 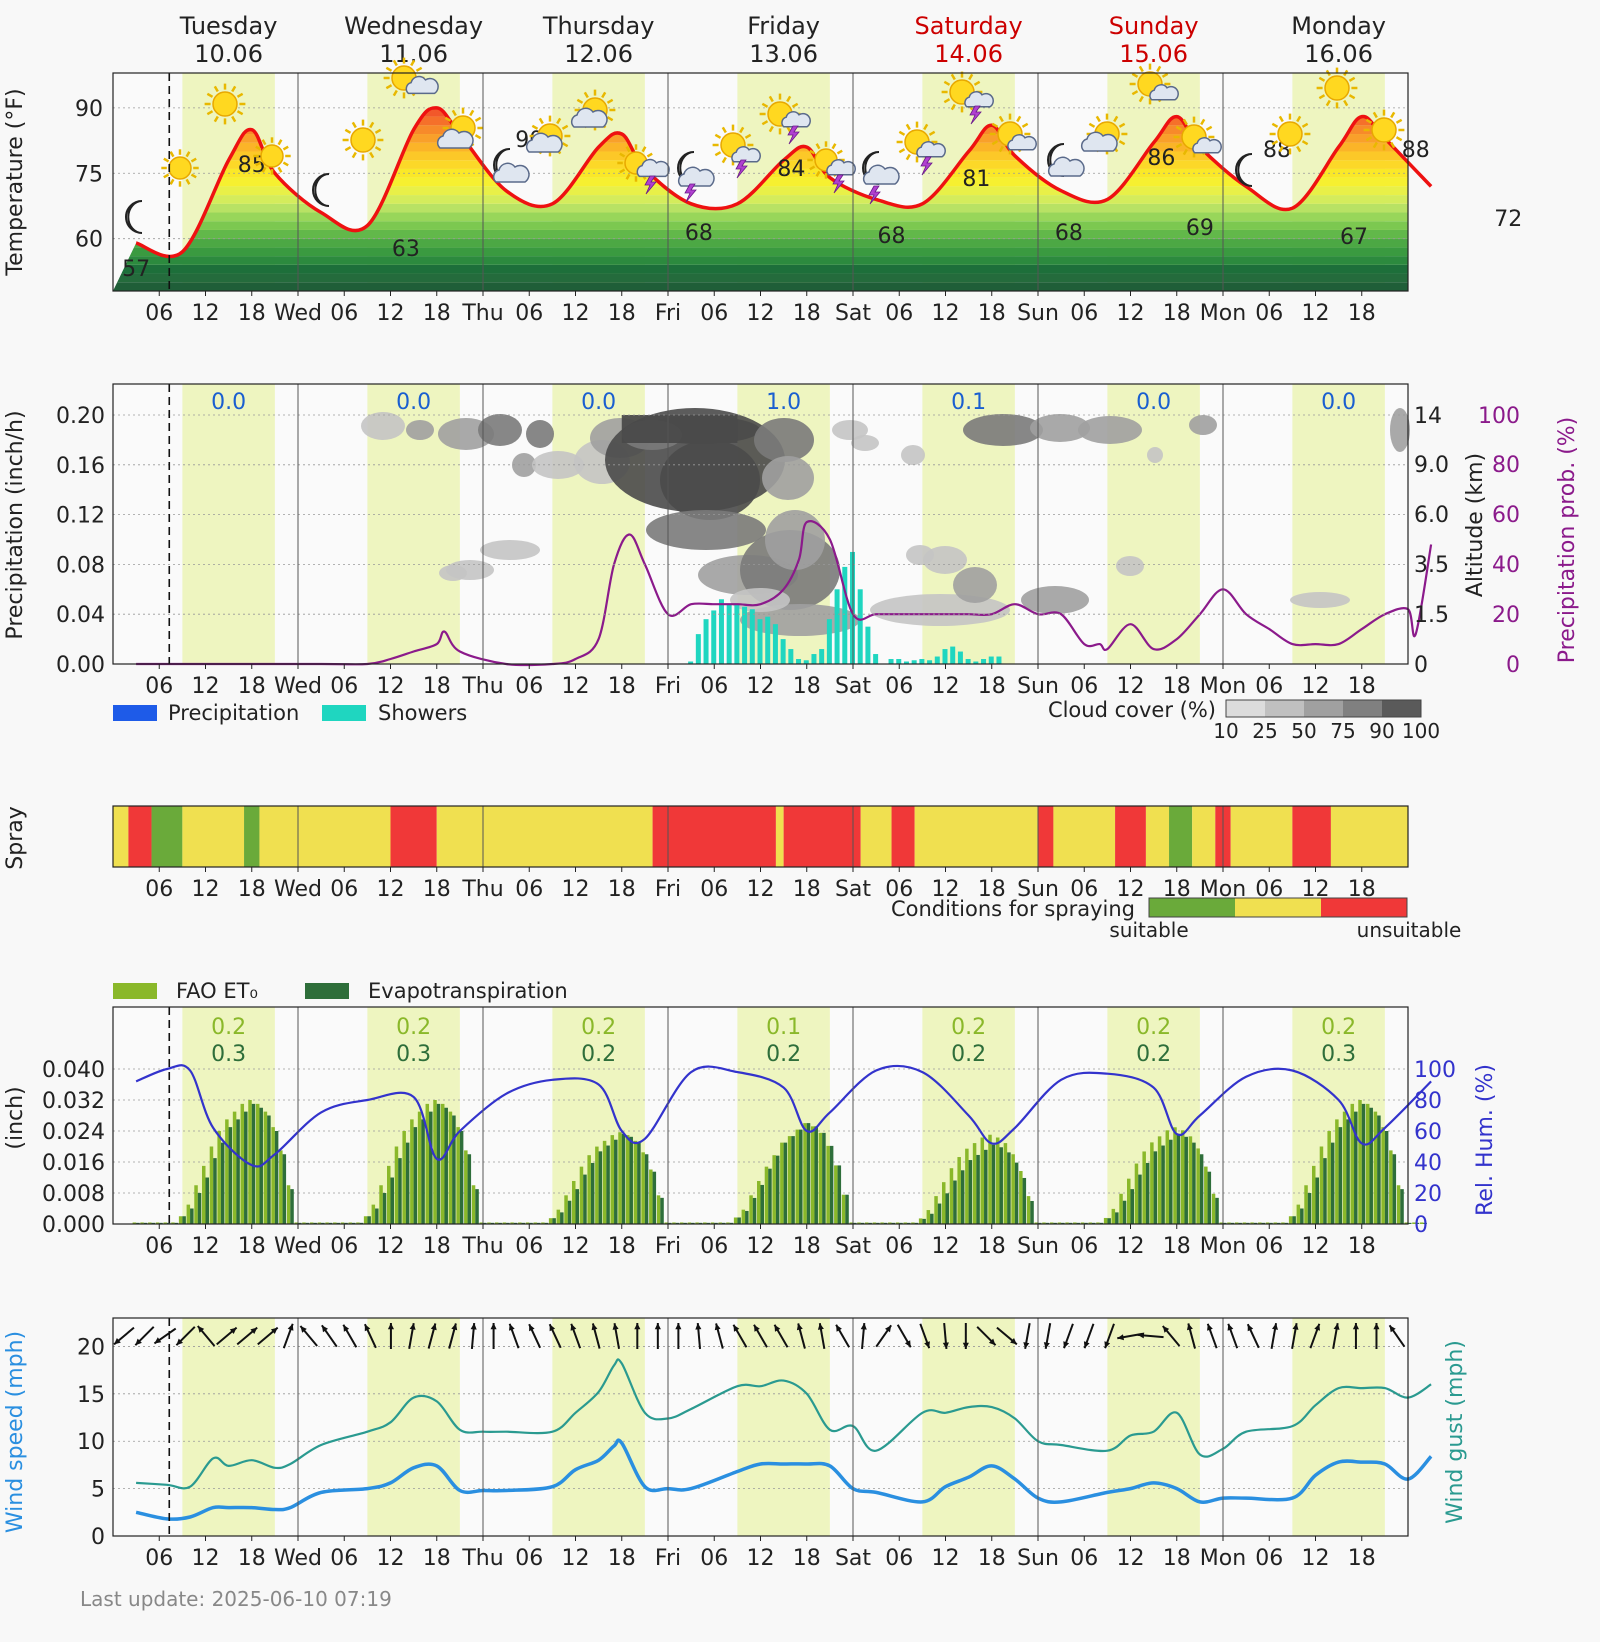 What do you see at coordinates (1153, 1027) in the screenshot?
I see `daily-et0: 0.2` at bounding box center [1153, 1027].